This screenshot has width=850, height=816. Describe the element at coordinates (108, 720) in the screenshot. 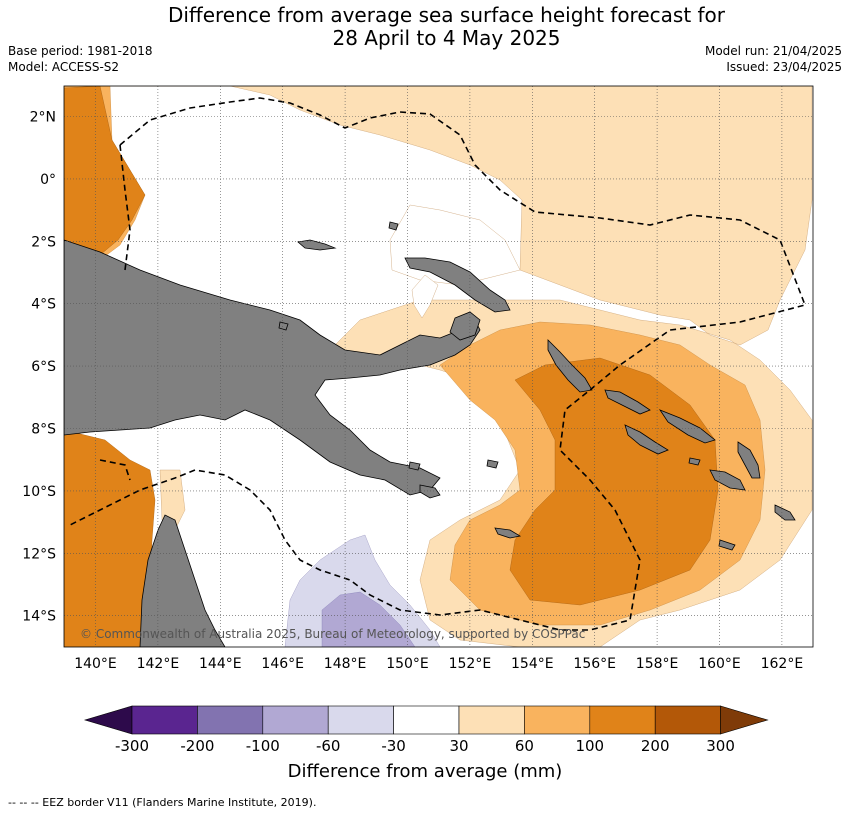

I see `colorbar-min-extension` at that location.